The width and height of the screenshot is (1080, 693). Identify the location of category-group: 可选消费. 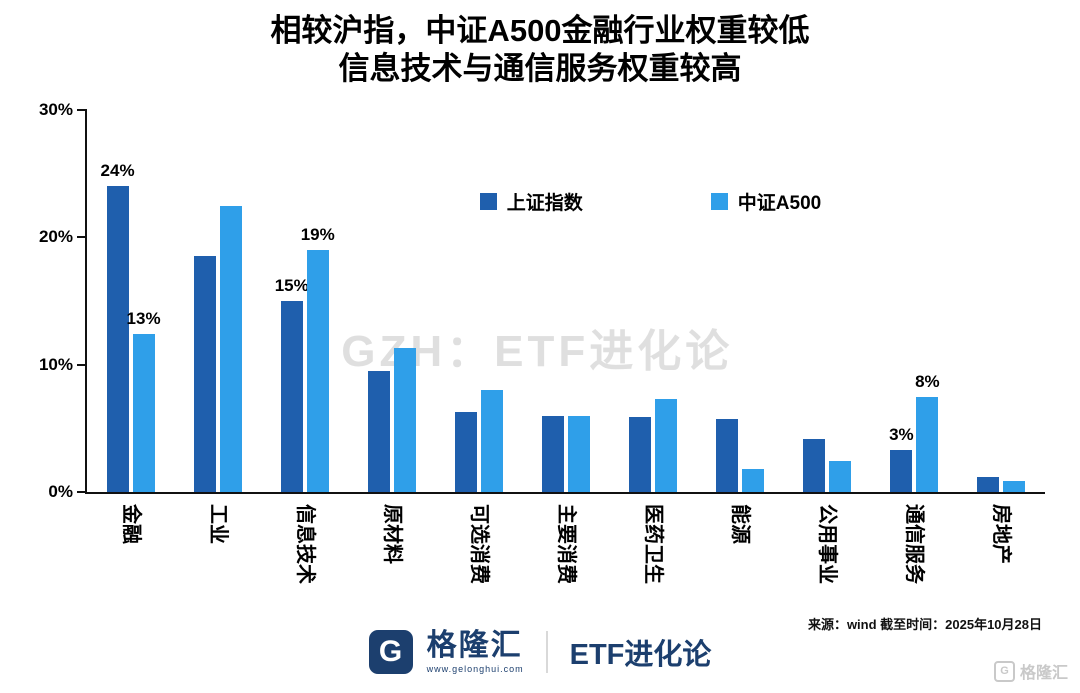
(478, 347).